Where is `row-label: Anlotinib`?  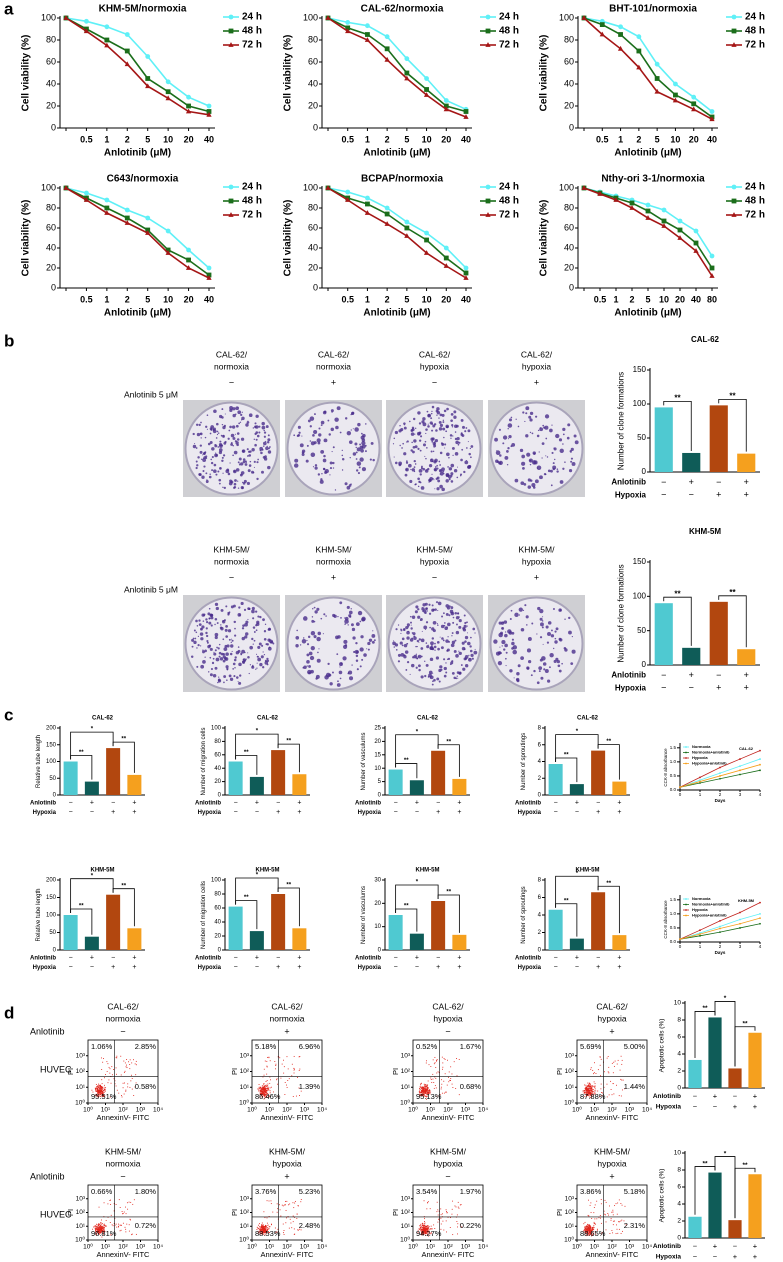
row-label: Anlotinib is located at coordinates (208, 803).